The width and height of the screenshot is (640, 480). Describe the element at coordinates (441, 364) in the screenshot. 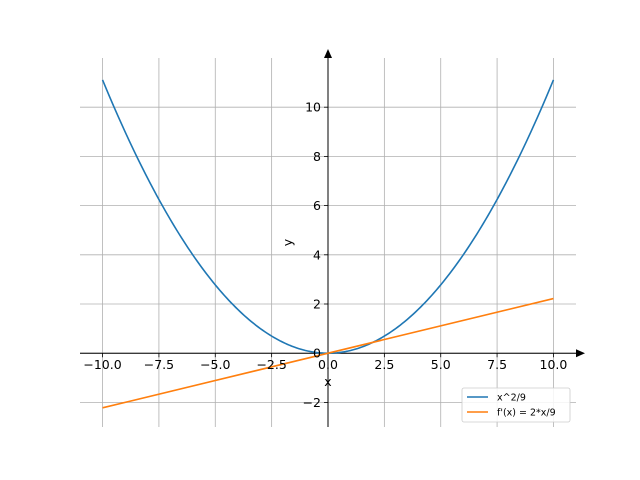

I see `x-tick-label: 5.0` at that location.